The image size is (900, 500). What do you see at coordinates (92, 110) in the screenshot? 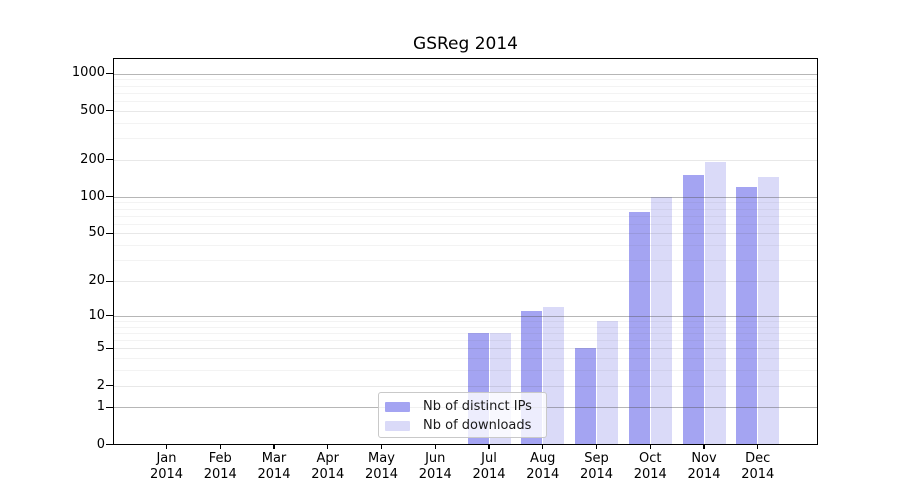
I see `y-tick-label: 500` at bounding box center [92, 110].